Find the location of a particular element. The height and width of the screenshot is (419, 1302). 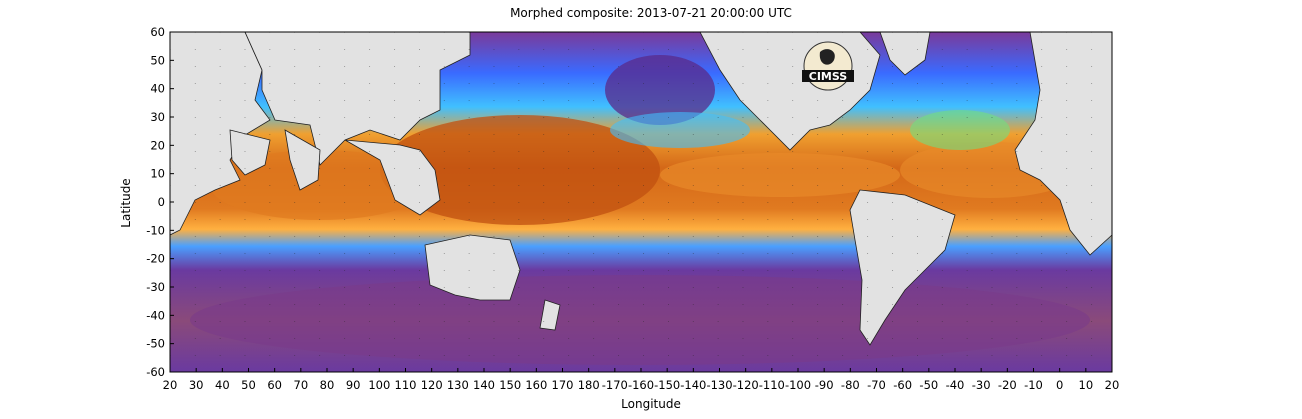

x-tick-label: 140 is located at coordinates (484, 385).